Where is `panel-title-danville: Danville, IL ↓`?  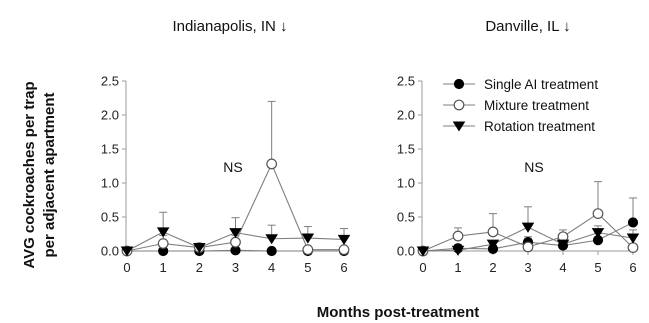
panel-title-danville: Danville, IL ↓ is located at coordinates (527, 26).